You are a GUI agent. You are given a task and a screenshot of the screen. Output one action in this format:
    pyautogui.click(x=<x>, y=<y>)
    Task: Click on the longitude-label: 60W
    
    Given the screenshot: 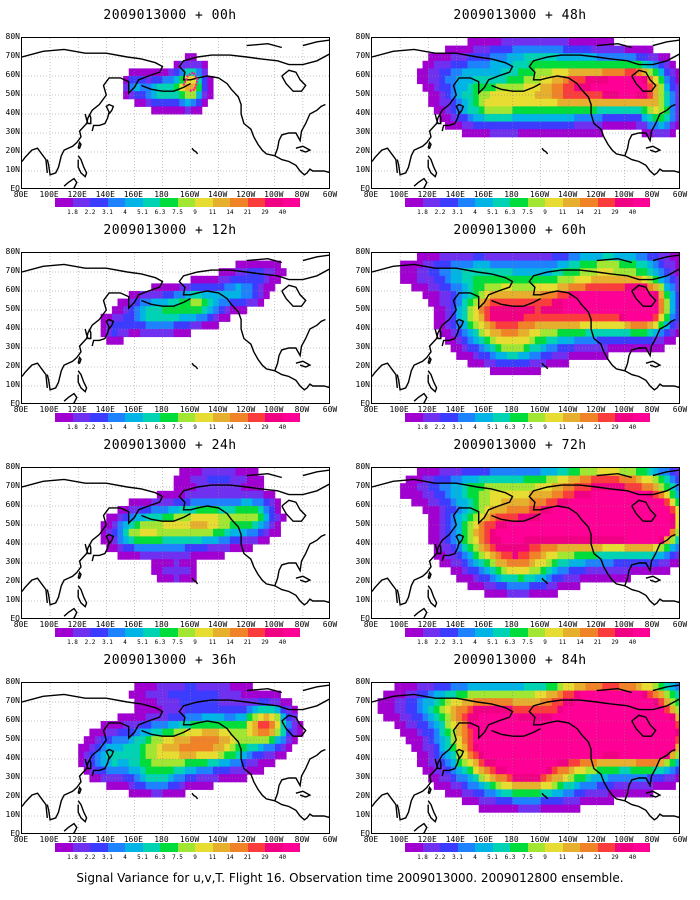 What is the action you would take?
    pyautogui.click(x=330, y=409)
    